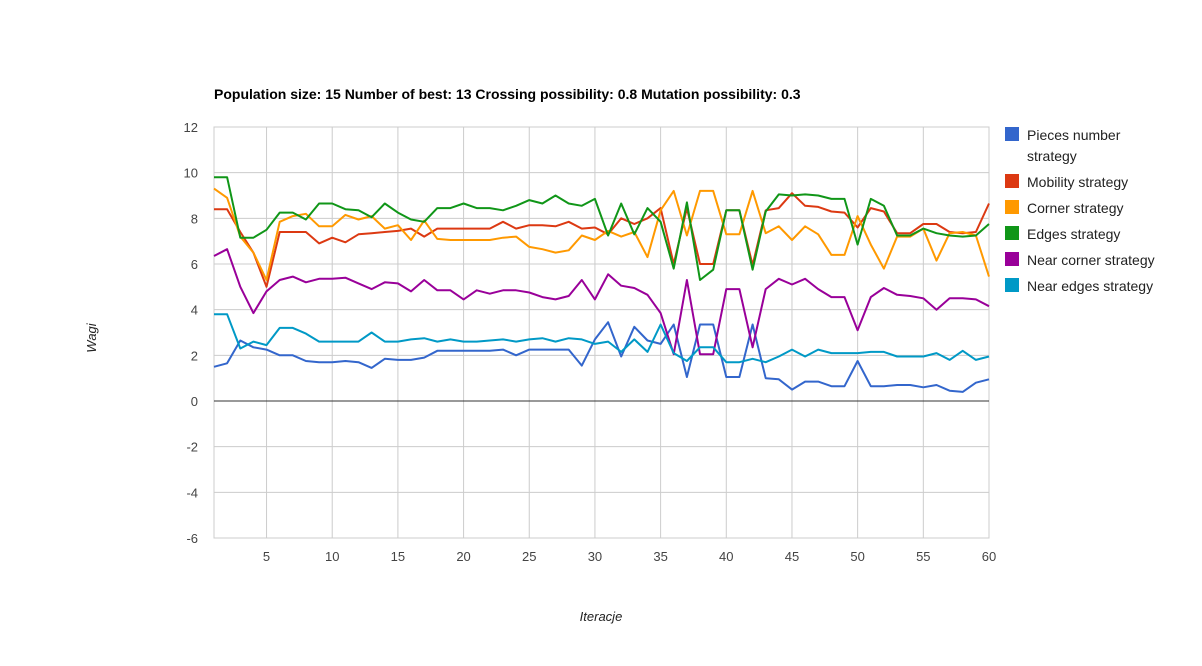 The image size is (1202, 666). Describe the element at coordinates (191, 127) in the screenshot. I see `y-tick-label: 12` at that location.